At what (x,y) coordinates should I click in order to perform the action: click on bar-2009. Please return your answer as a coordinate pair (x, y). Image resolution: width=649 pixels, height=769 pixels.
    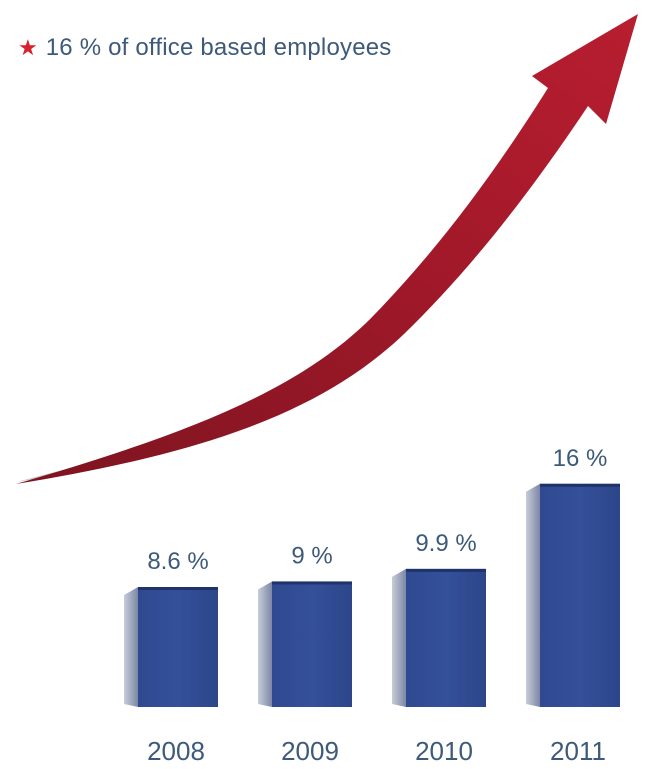
    Looking at the image, I should click on (312, 644).